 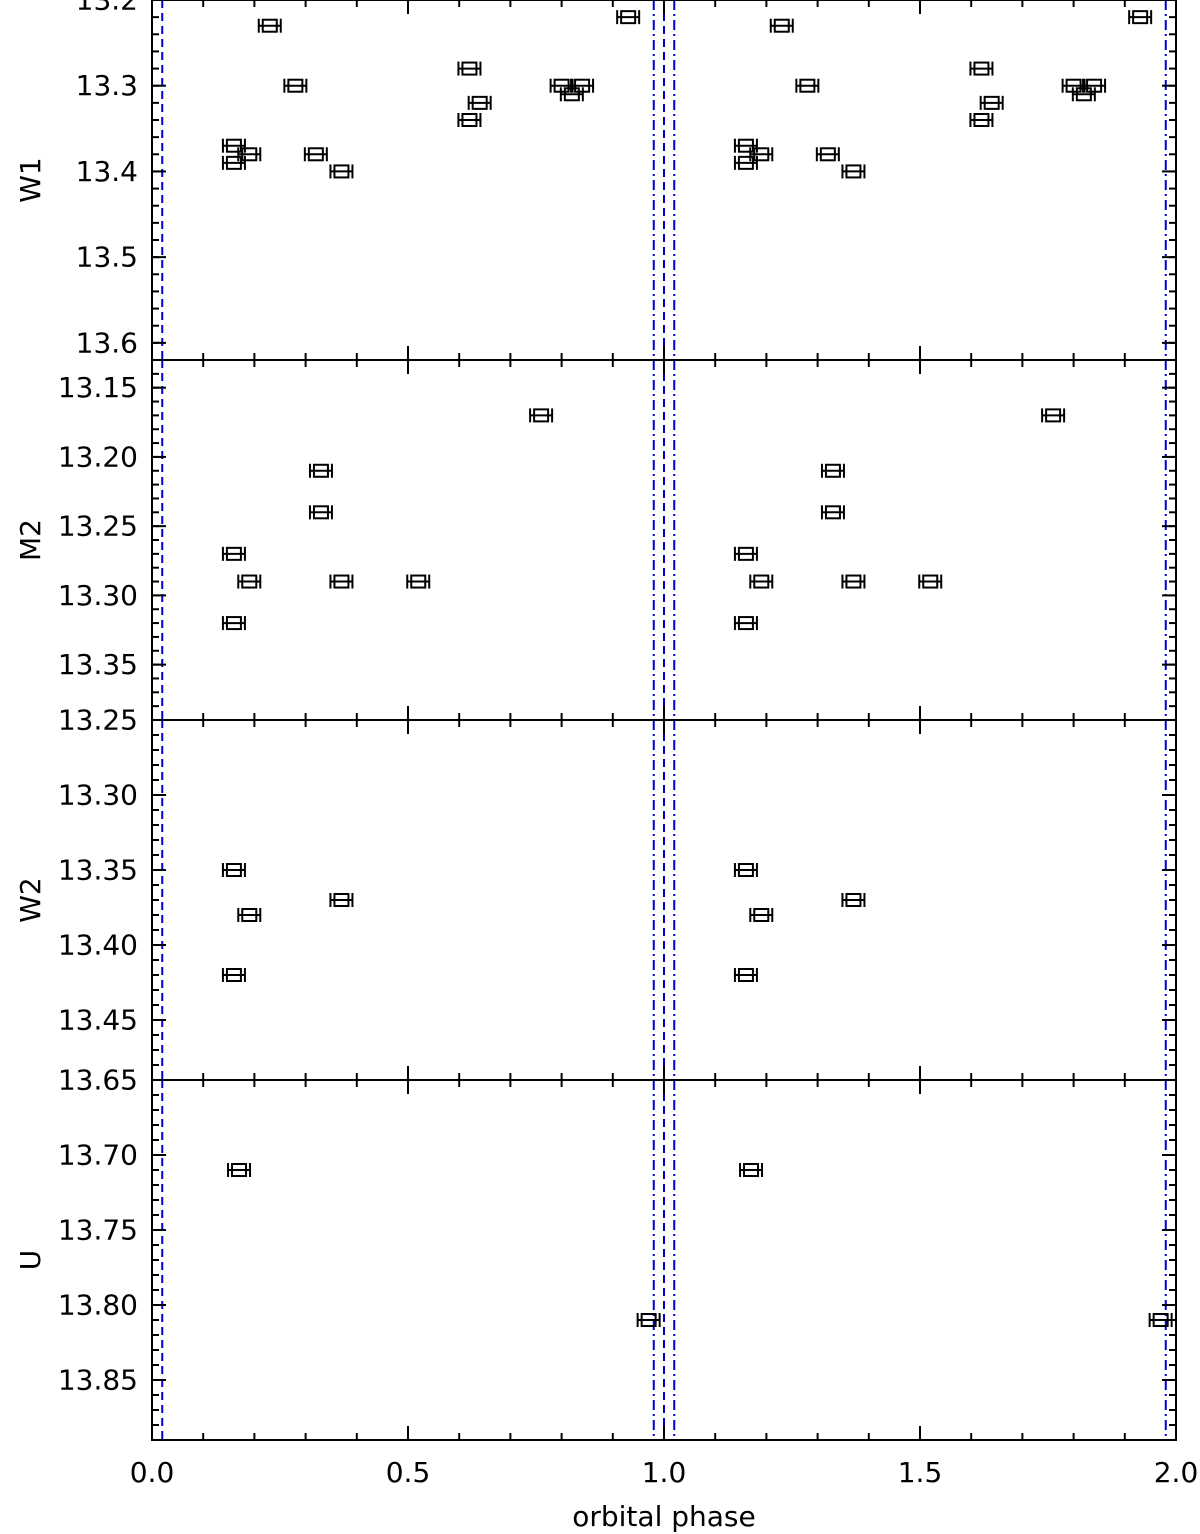 What do you see at coordinates (98, 1305) in the screenshot?
I see `y-tick-label: 13.80` at bounding box center [98, 1305].